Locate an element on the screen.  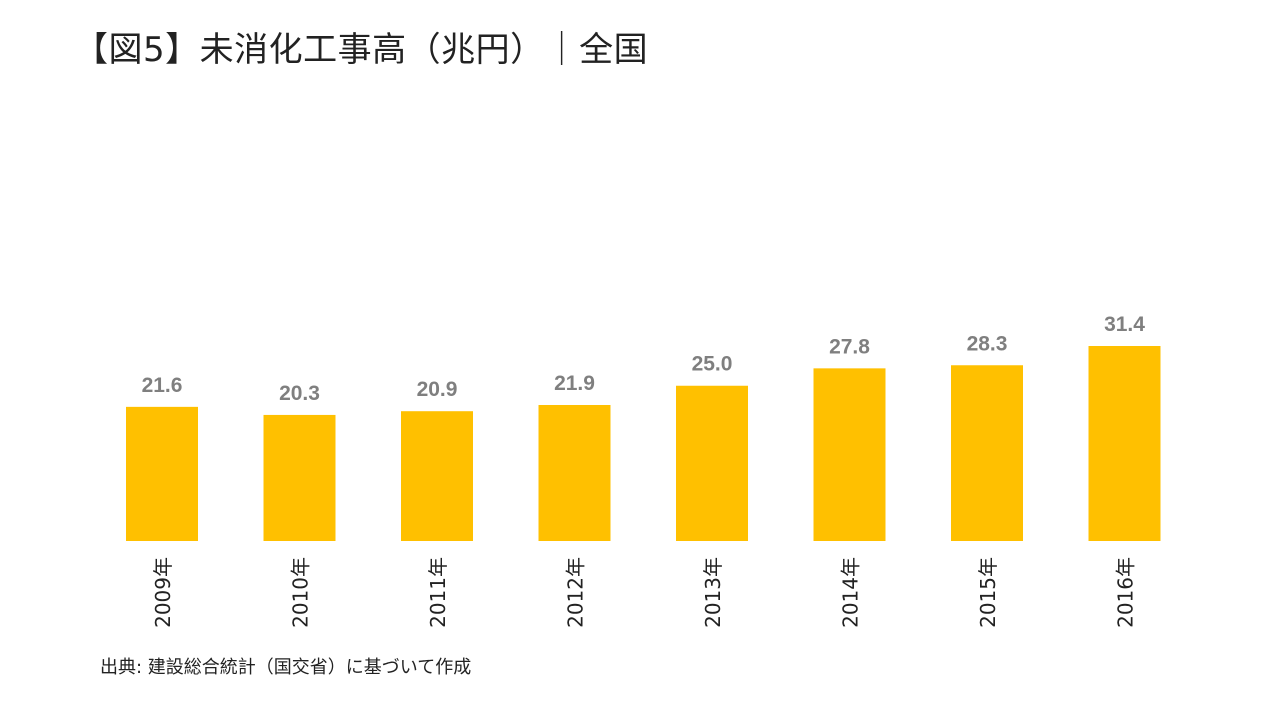
bar-2012年 is located at coordinates (574, 472).